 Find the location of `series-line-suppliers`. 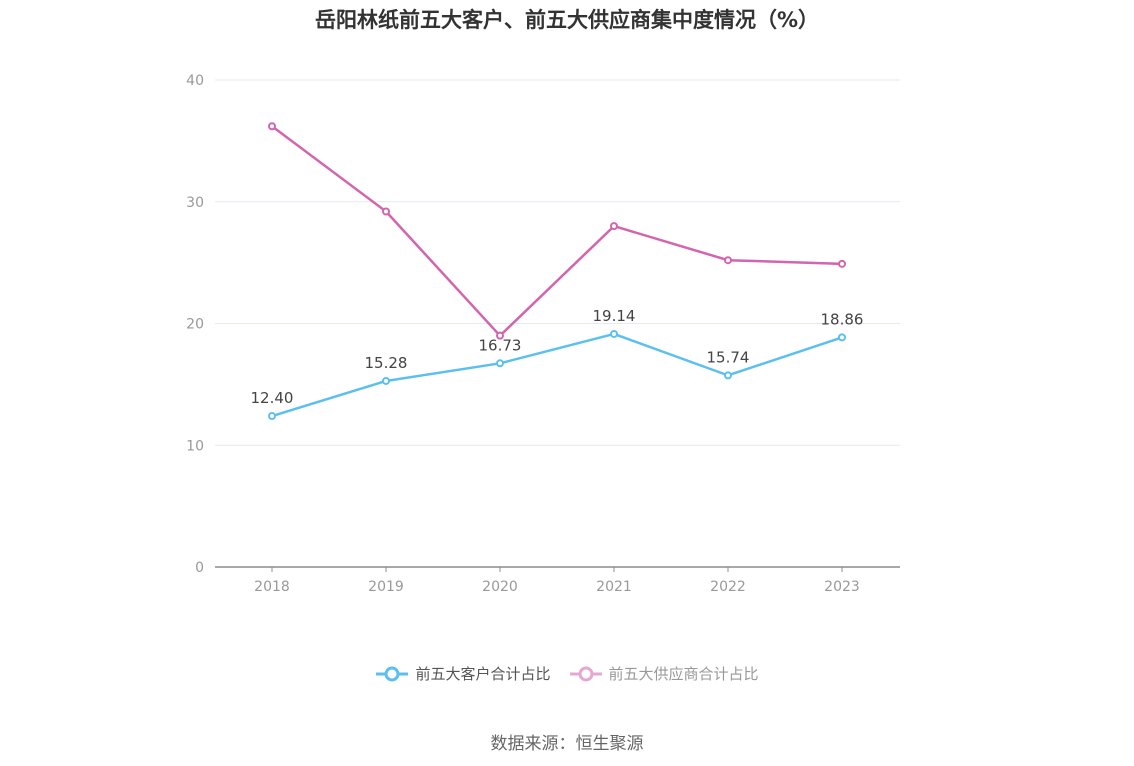

series-line-suppliers is located at coordinates (557, 231).